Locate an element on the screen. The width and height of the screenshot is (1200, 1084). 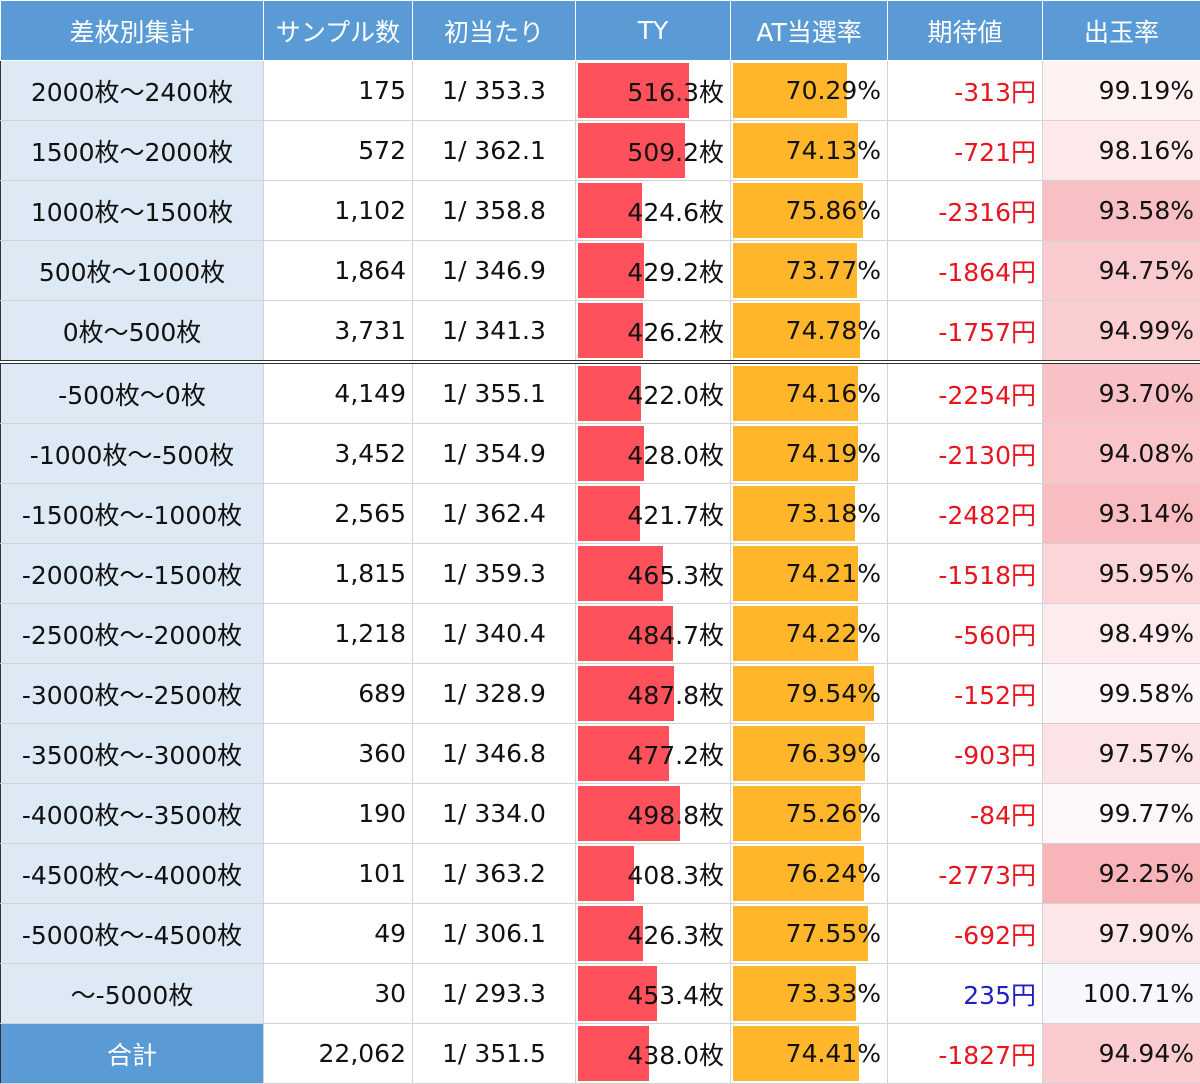
payout-rate: 95.95% is located at coordinates (1121, 574).